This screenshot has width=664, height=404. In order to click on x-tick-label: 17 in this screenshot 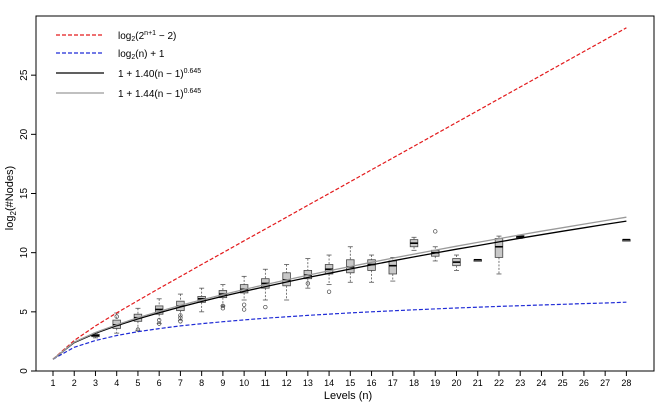, I will do `click(393, 383)`.